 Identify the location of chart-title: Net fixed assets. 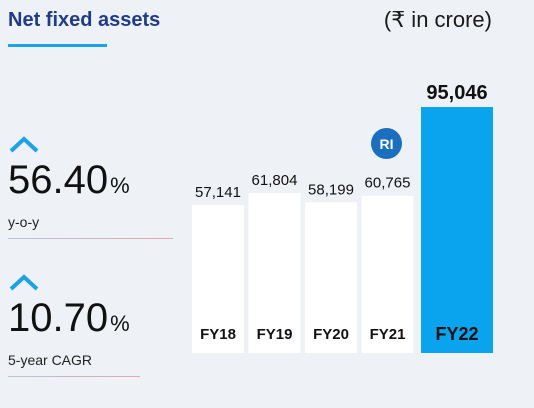
(84, 20).